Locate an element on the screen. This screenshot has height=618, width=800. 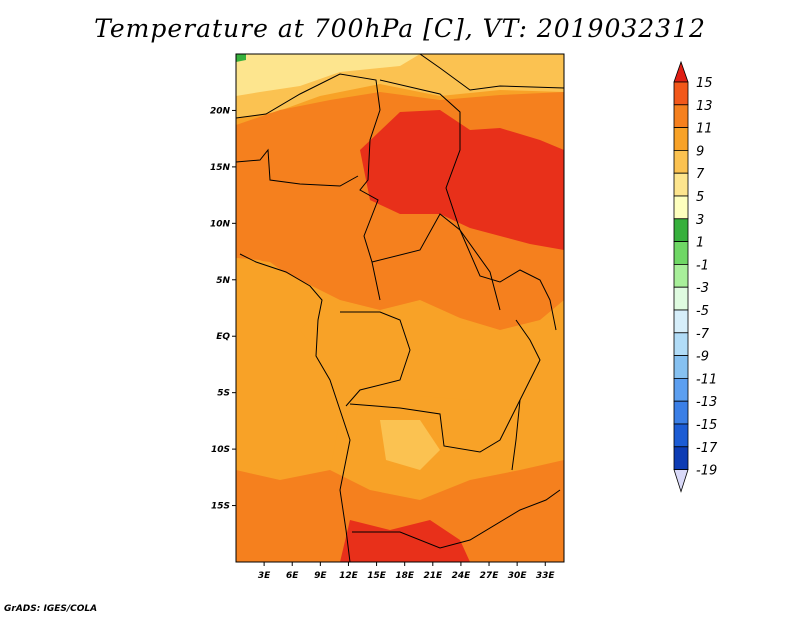
field-hot-core is located at coordinates (462, 180).